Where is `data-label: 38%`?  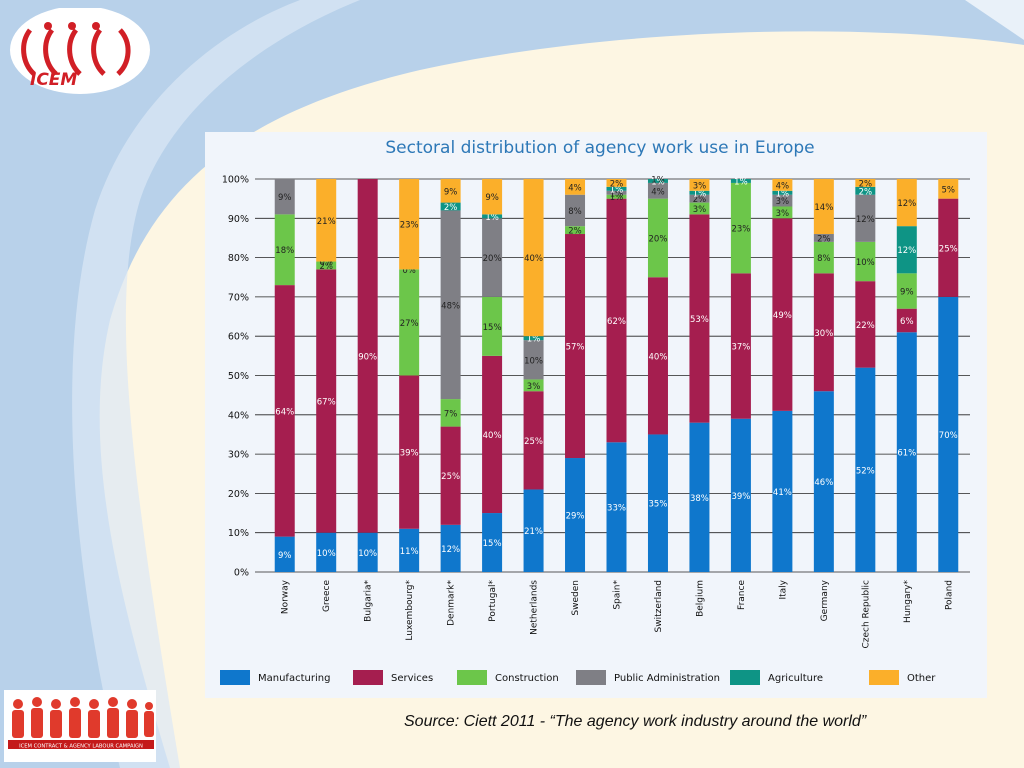 data-label: 38% is located at coordinates (699, 499).